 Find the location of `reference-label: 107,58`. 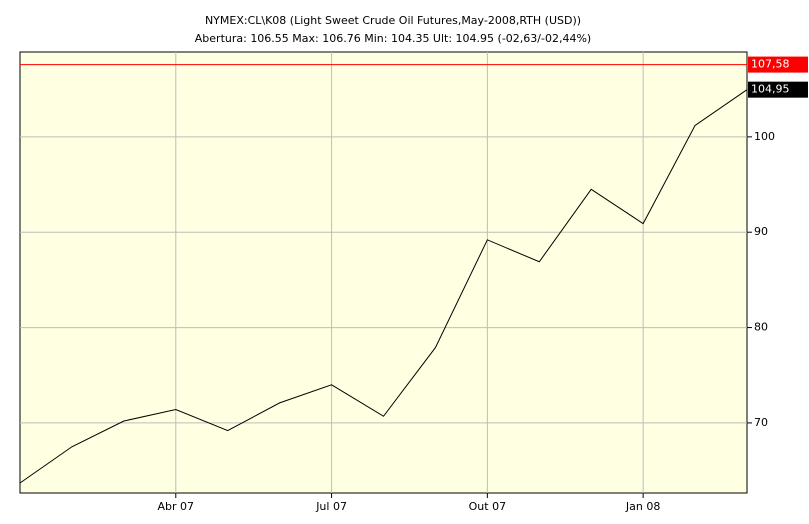

reference-label: 107,58 is located at coordinates (770, 64).